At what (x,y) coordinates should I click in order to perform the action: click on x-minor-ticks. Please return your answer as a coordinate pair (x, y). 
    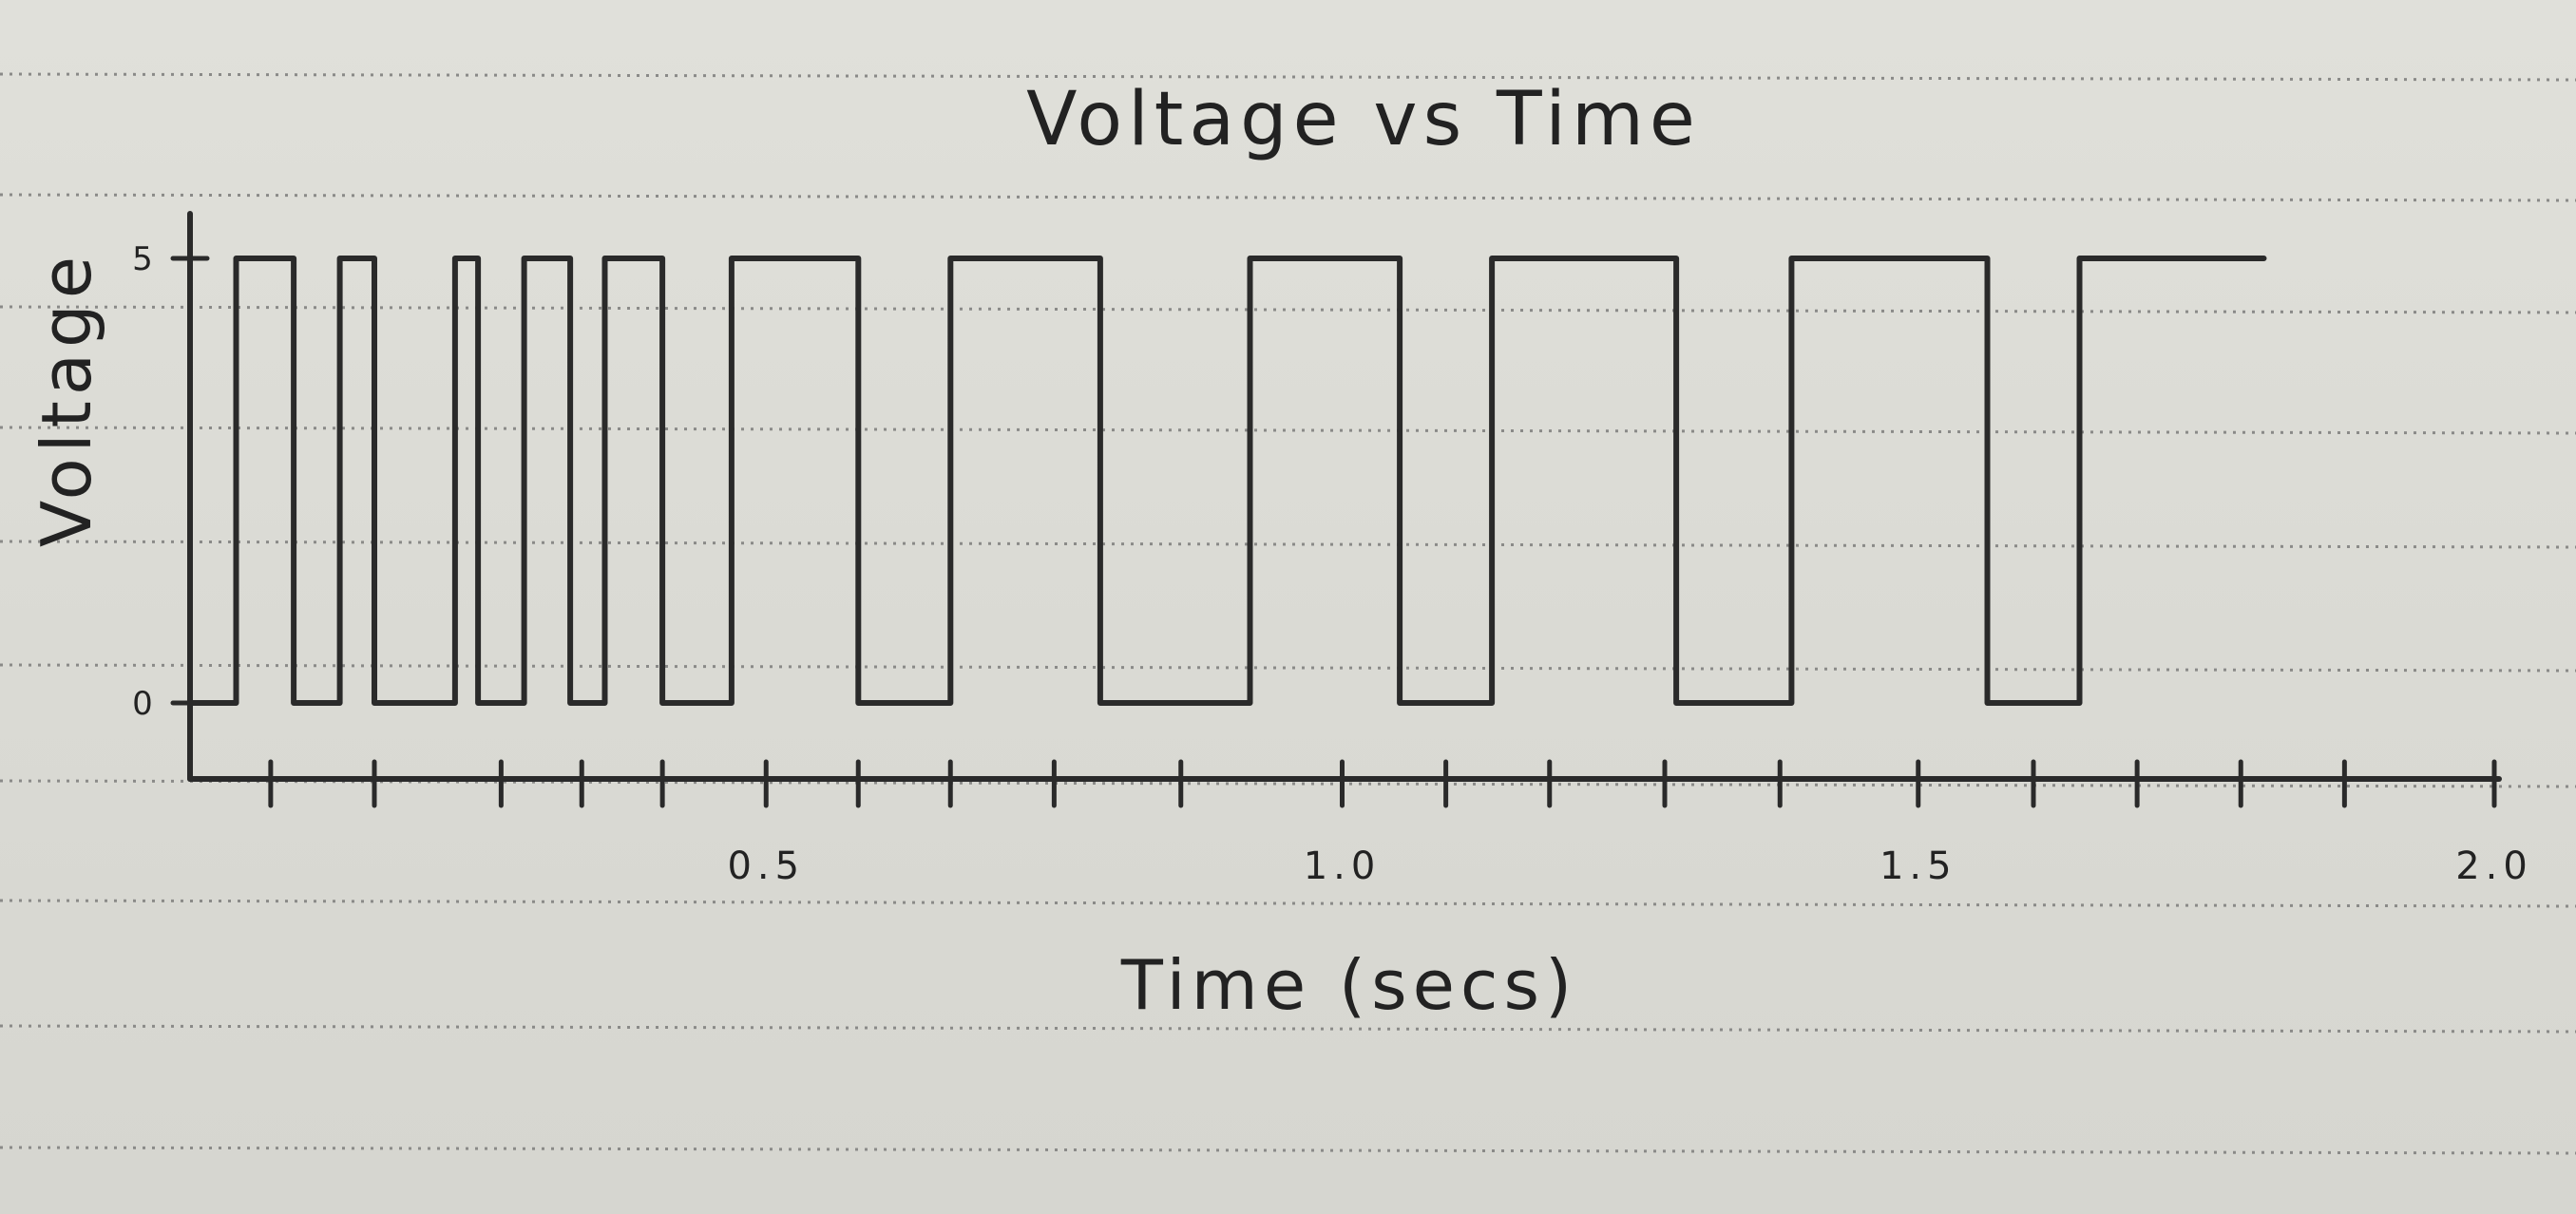
    Looking at the image, I should click on (1382, 784).